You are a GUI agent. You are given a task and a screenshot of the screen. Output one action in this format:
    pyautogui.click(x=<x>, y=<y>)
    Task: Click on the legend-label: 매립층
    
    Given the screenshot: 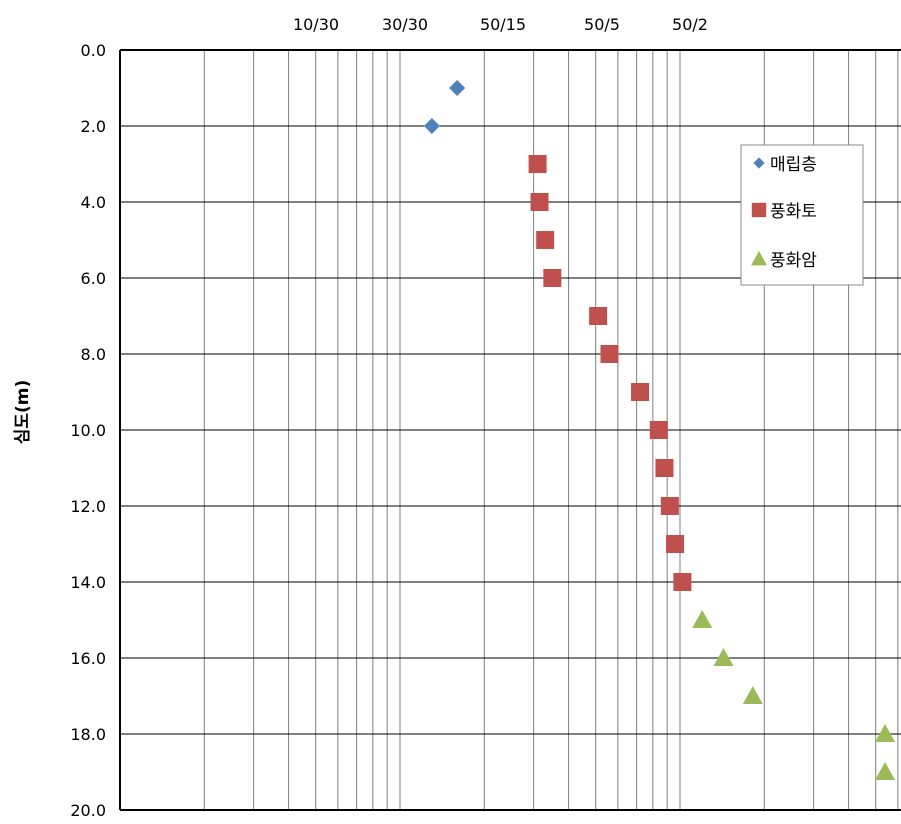 What is the action you would take?
    pyautogui.click(x=793, y=165)
    